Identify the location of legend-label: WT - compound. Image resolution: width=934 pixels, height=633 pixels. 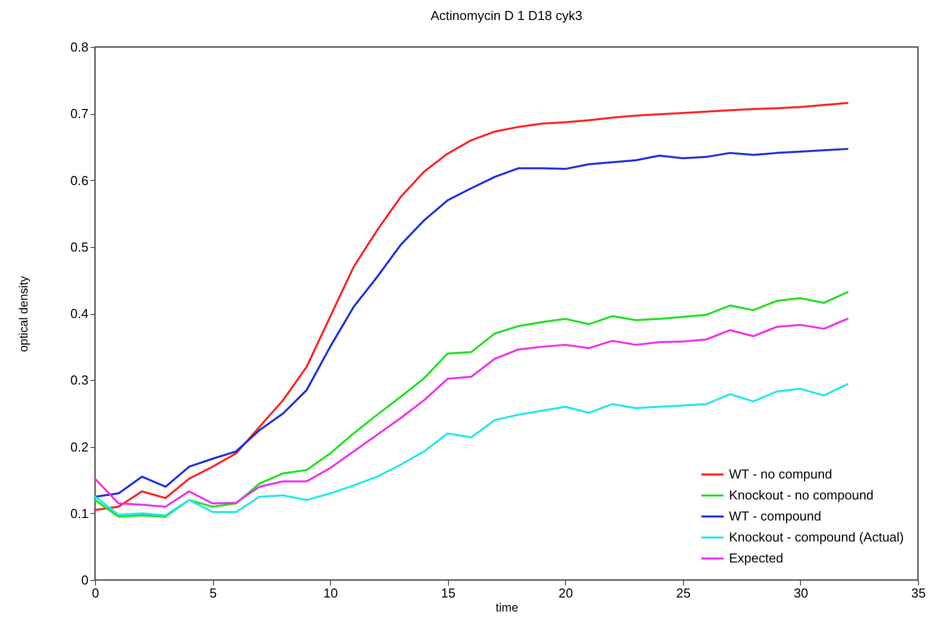
(775, 516).